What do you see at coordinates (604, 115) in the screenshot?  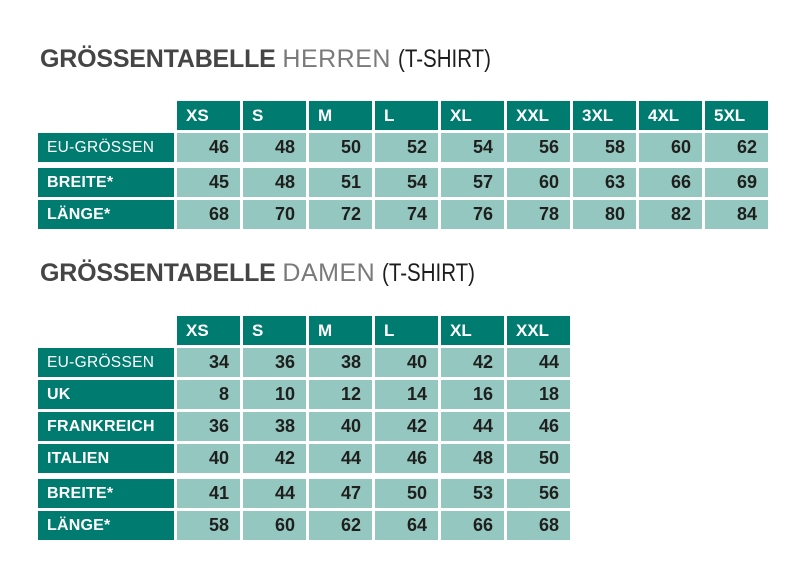 I see `column-header-3xl: 3XL` at bounding box center [604, 115].